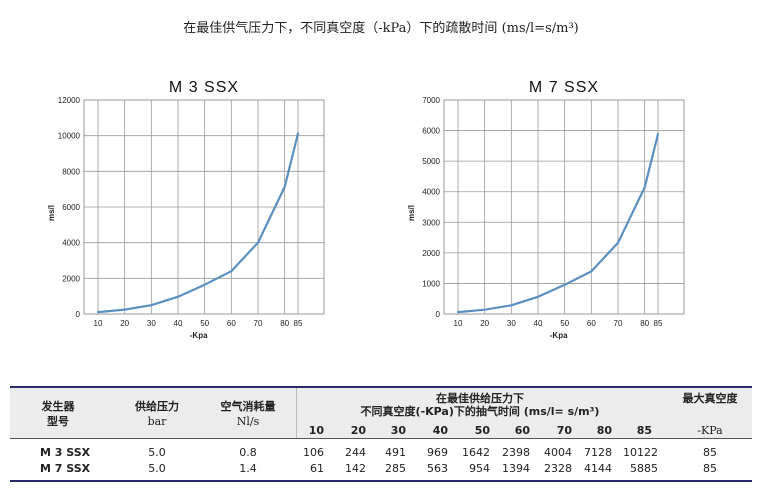  I want to click on header-air-unit: Nl/s, so click(248, 421).